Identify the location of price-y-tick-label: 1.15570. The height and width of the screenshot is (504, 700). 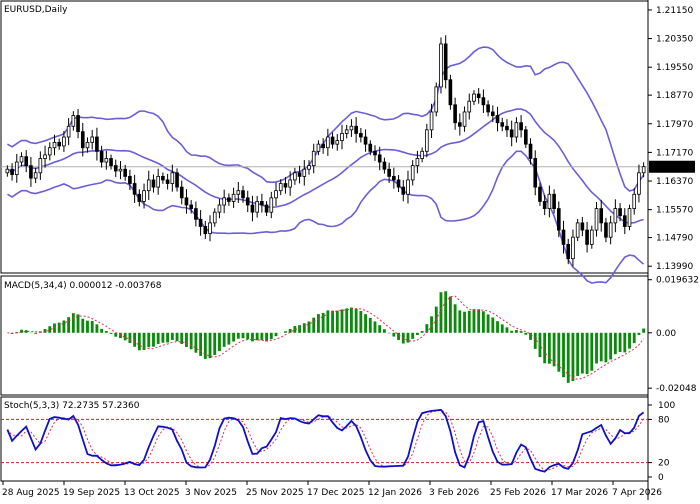
(674, 211).